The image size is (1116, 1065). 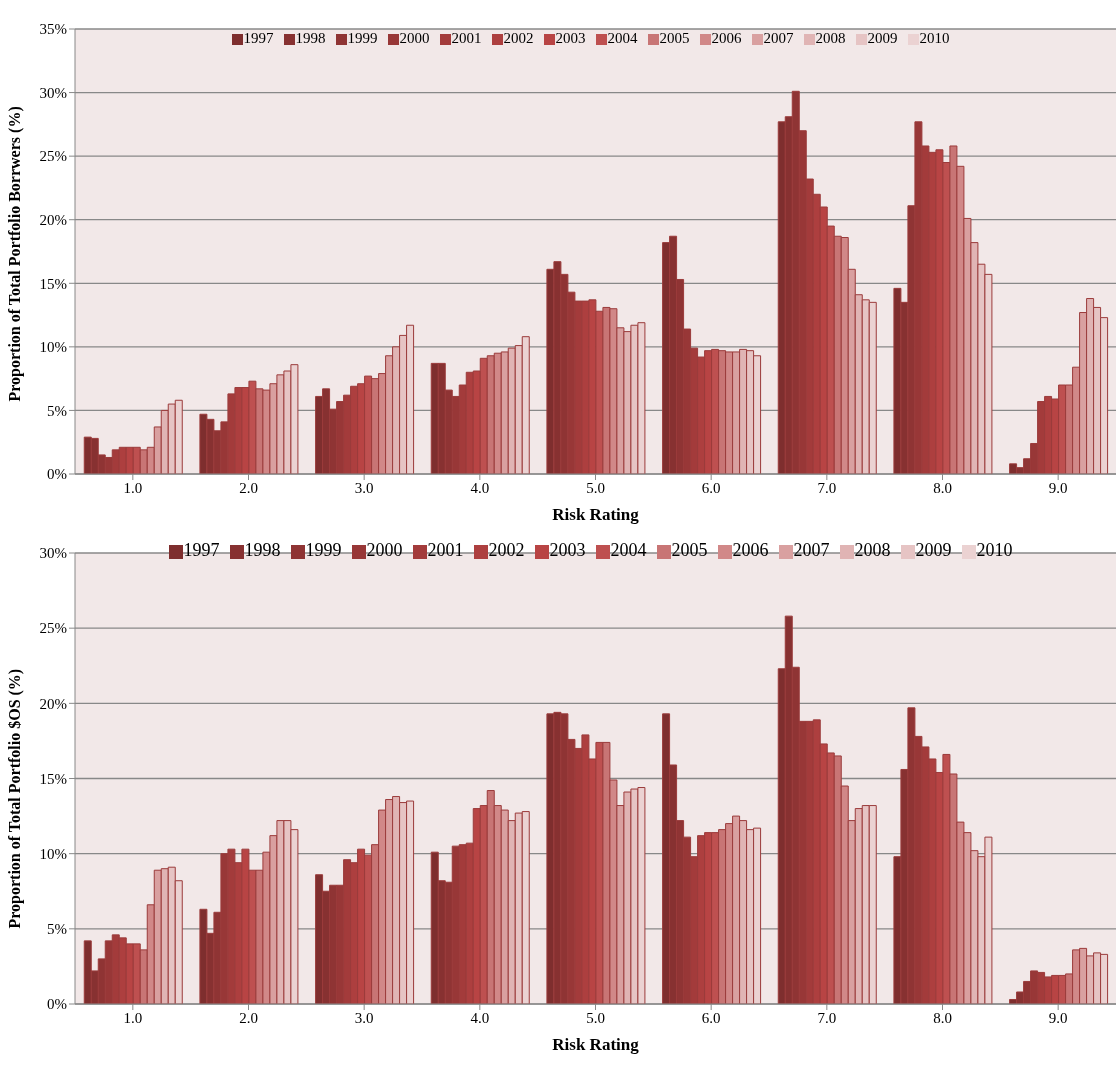 What do you see at coordinates (53, 29) in the screenshot?
I see `y-tick-label: 35%` at bounding box center [53, 29].